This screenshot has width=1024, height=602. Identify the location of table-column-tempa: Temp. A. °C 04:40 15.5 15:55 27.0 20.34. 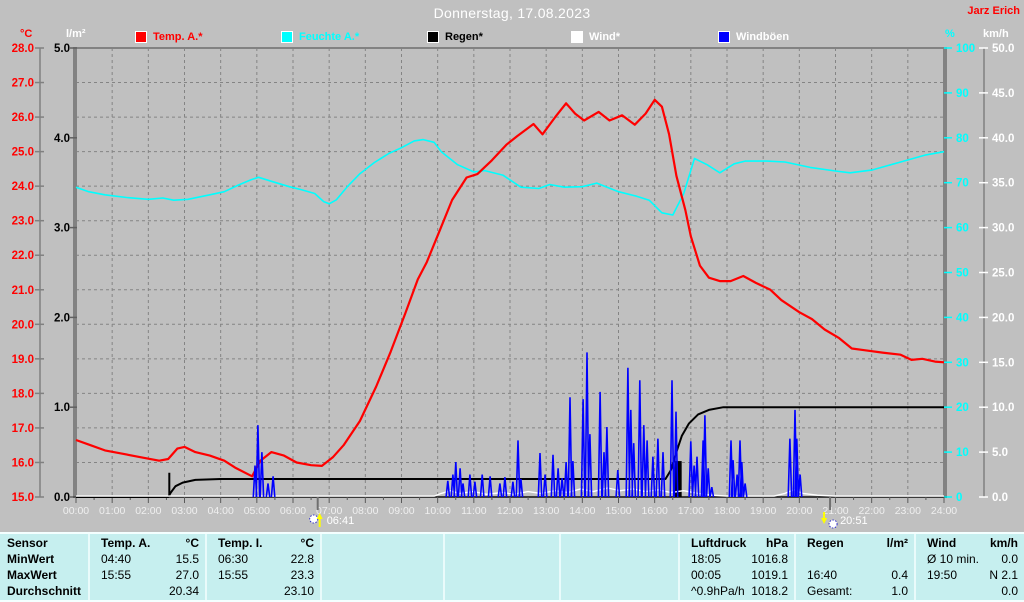
(146, 567).